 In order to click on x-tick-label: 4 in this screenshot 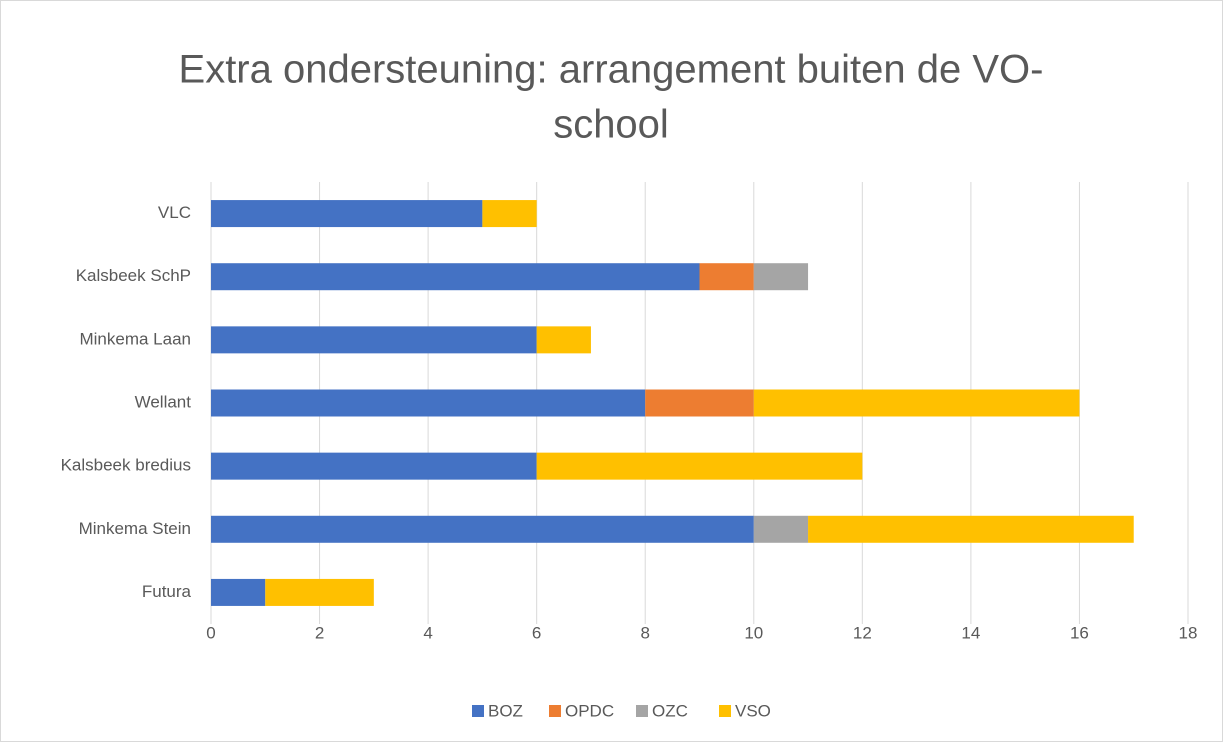, I will do `click(427, 632)`.